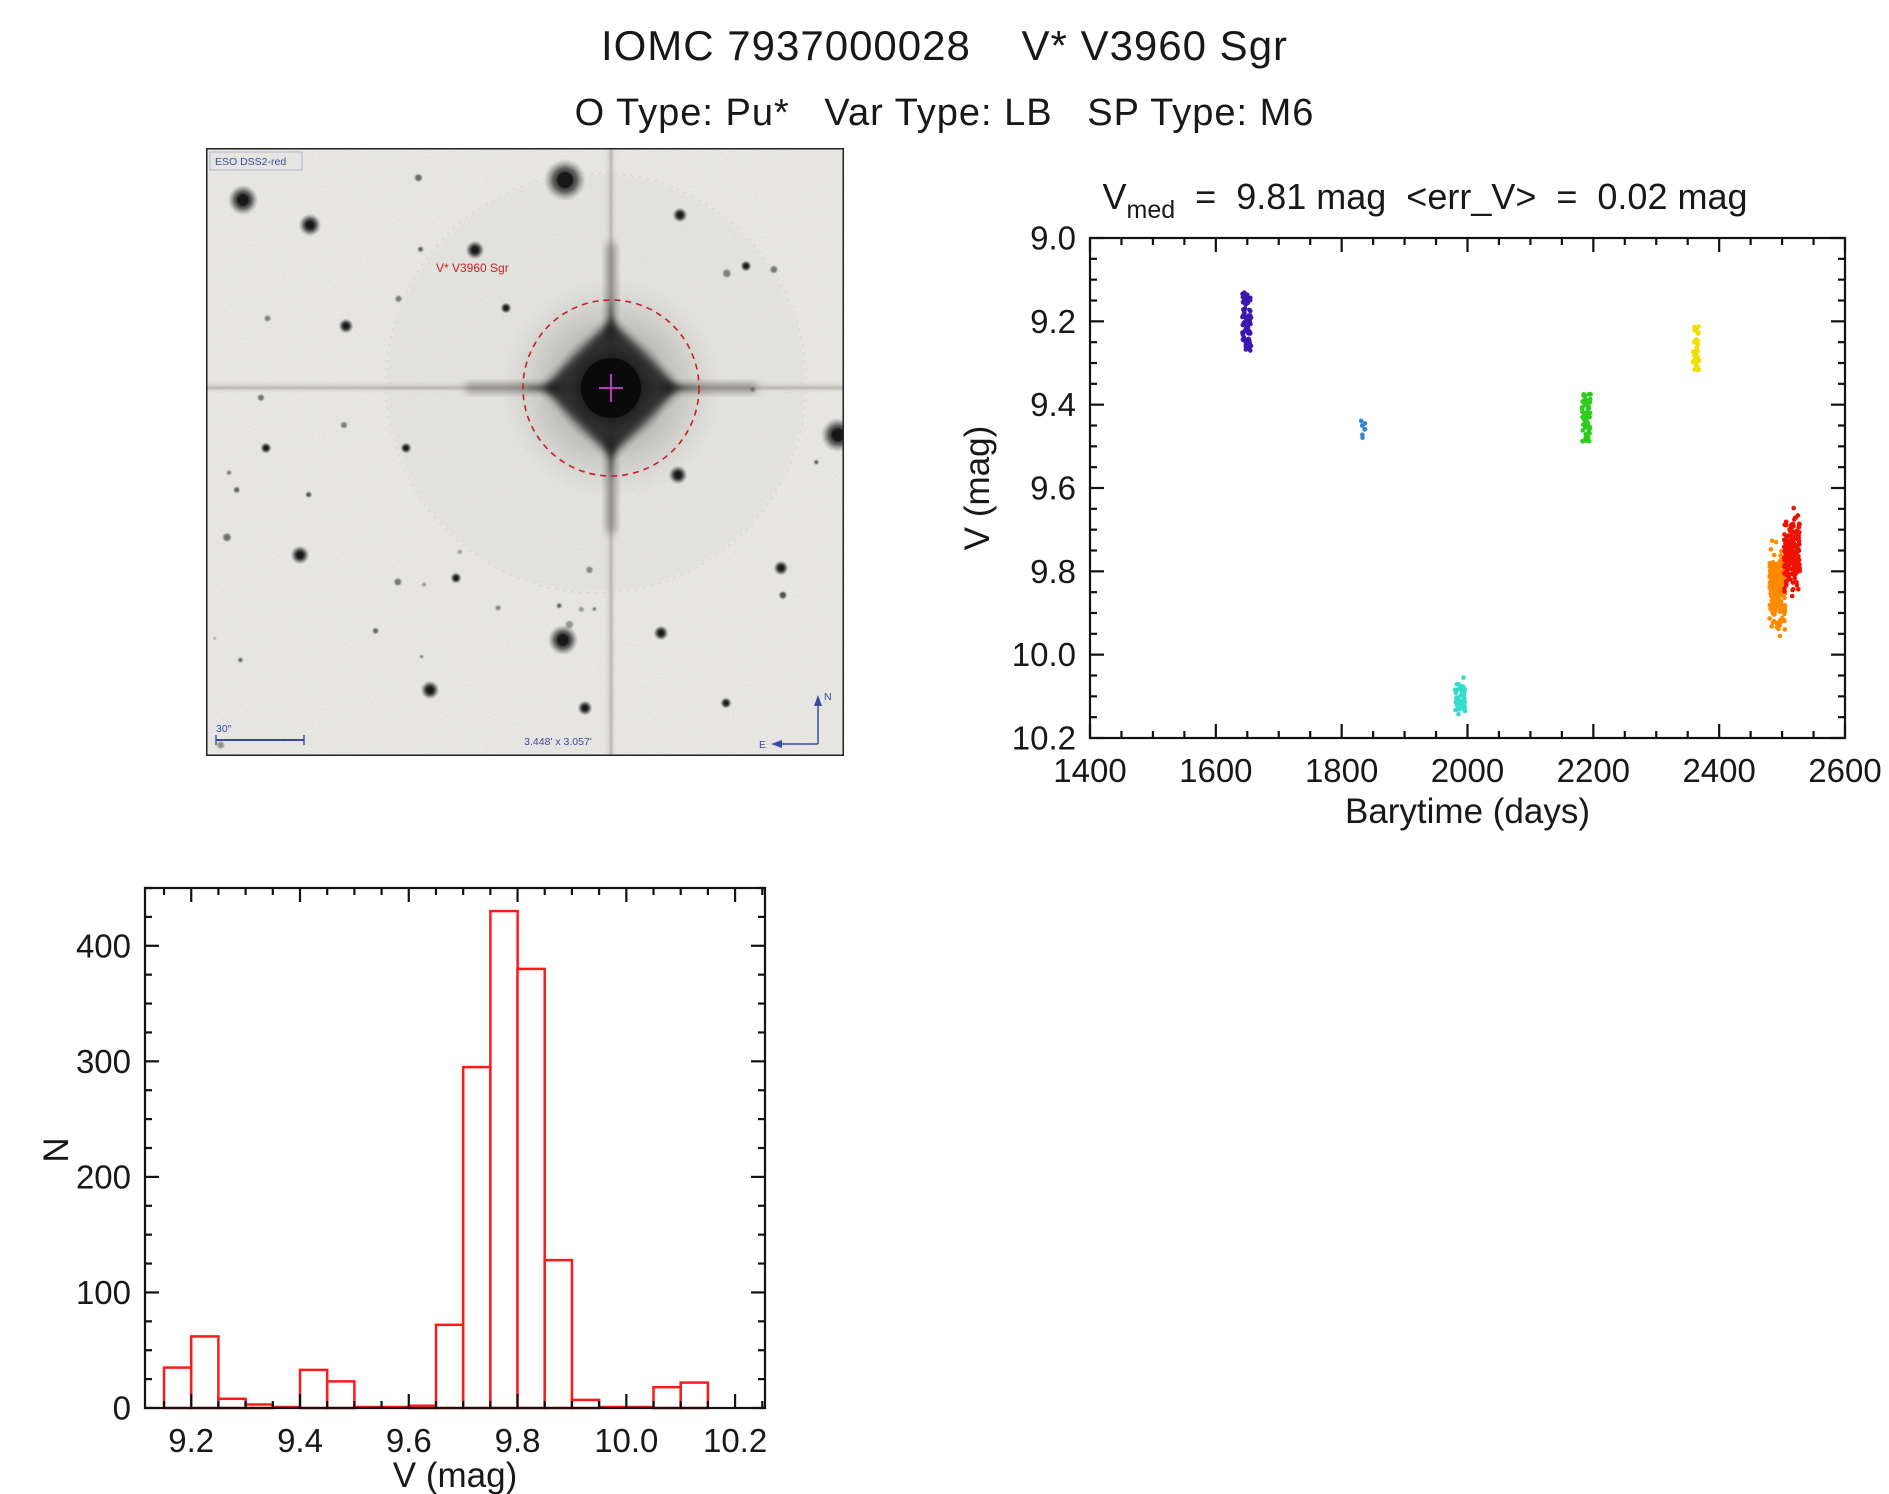 The height and width of the screenshot is (1494, 1889). I want to click on page-title: IOMC 7937000028 V* V3960 Sgr, so click(944, 45).